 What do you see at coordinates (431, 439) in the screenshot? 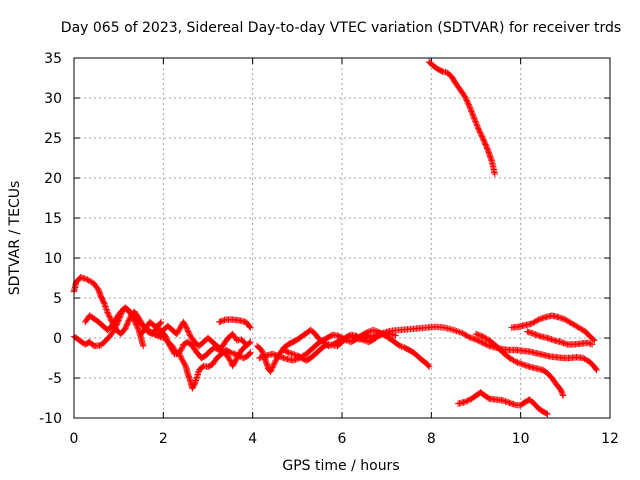
I see `x-tick-label: 8` at bounding box center [431, 439].